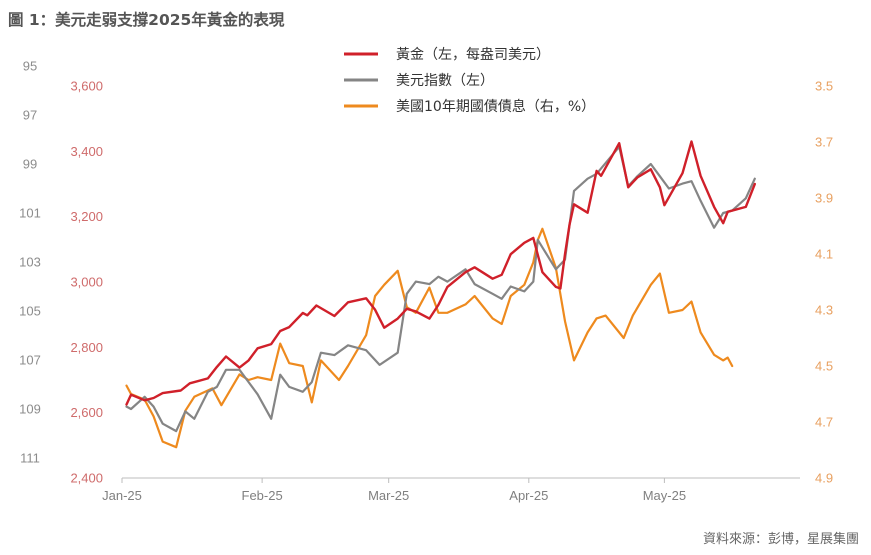 The width and height of the screenshot is (871, 555). What do you see at coordinates (30, 213) in the screenshot?
I see `dxy-tick-label: 101` at bounding box center [30, 213].